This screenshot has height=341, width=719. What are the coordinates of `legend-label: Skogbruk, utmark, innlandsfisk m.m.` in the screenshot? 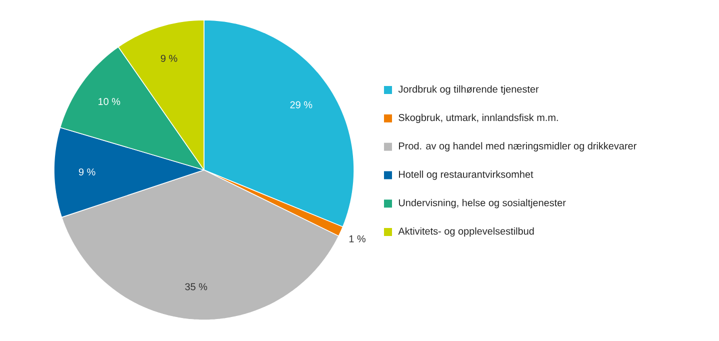 It's located at (478, 119).